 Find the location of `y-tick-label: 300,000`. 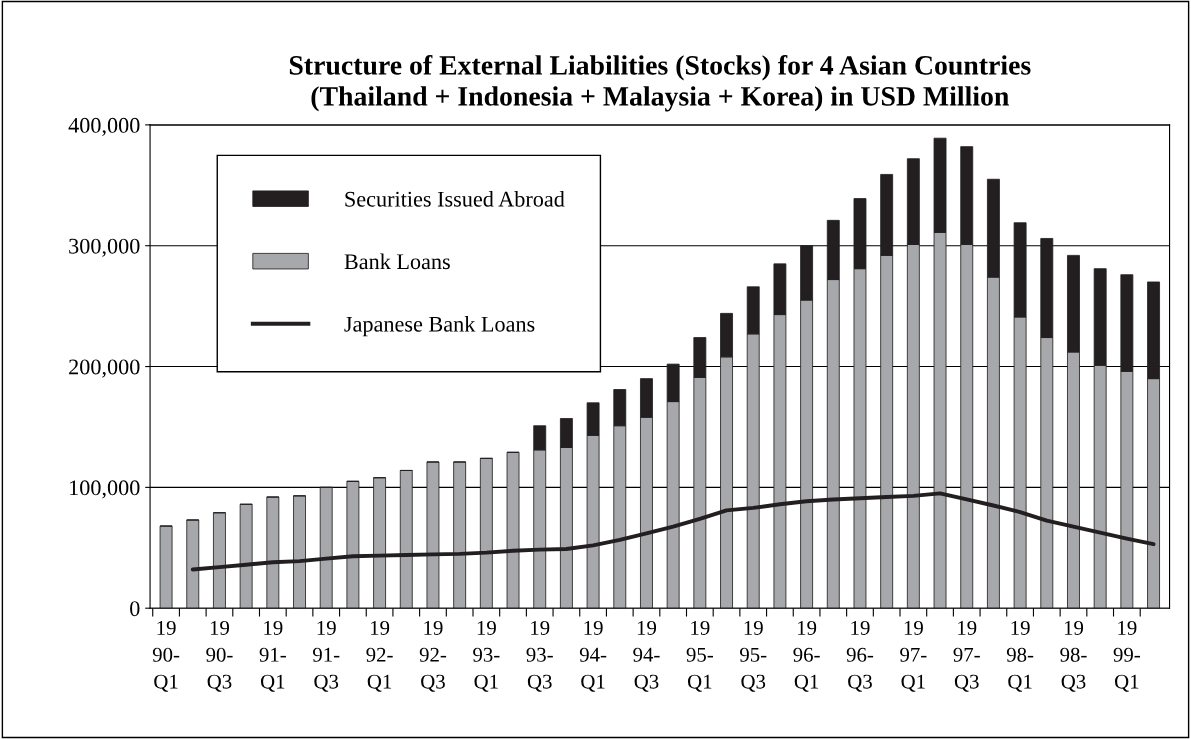

y-tick-label: 300,000 is located at coordinates (104, 247).